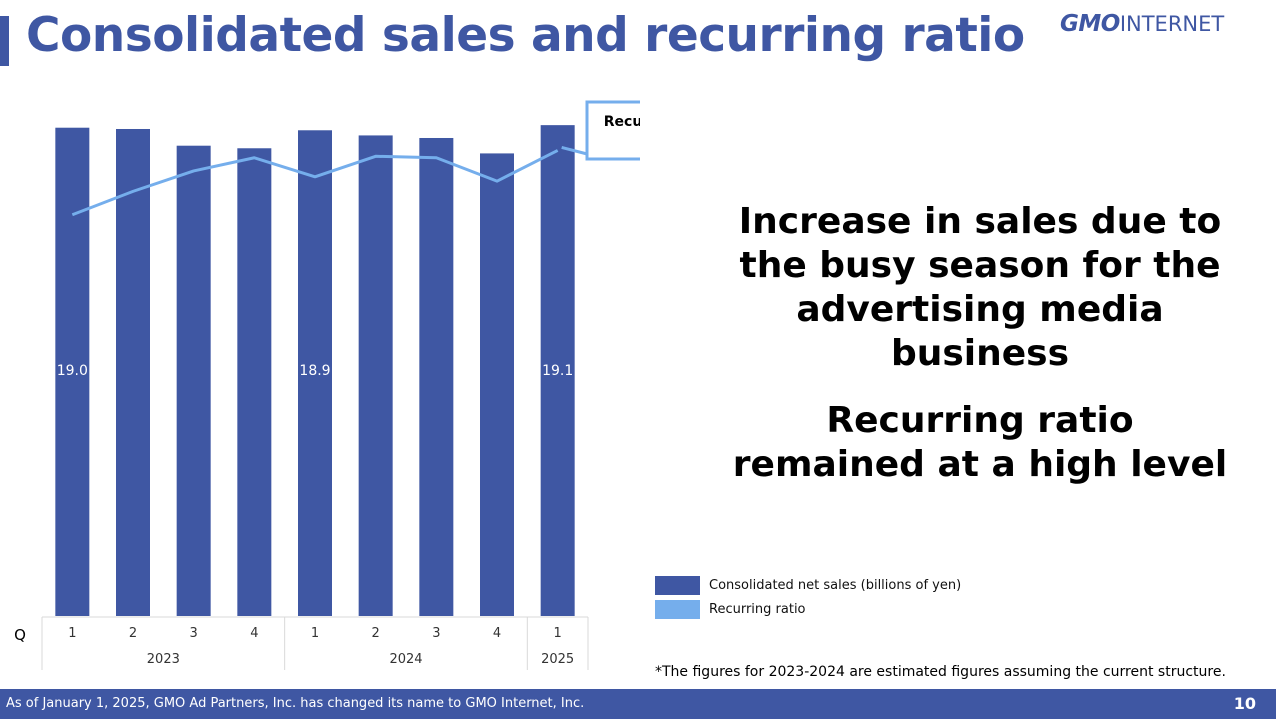  I want to click on message-line: Recurring ratio, so click(980, 420).